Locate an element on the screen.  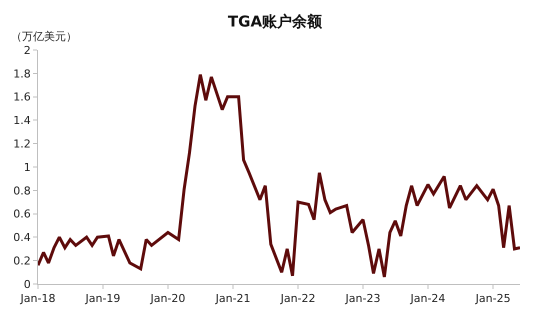
x-tick-label: Jan-19 is located at coordinates (102, 299).